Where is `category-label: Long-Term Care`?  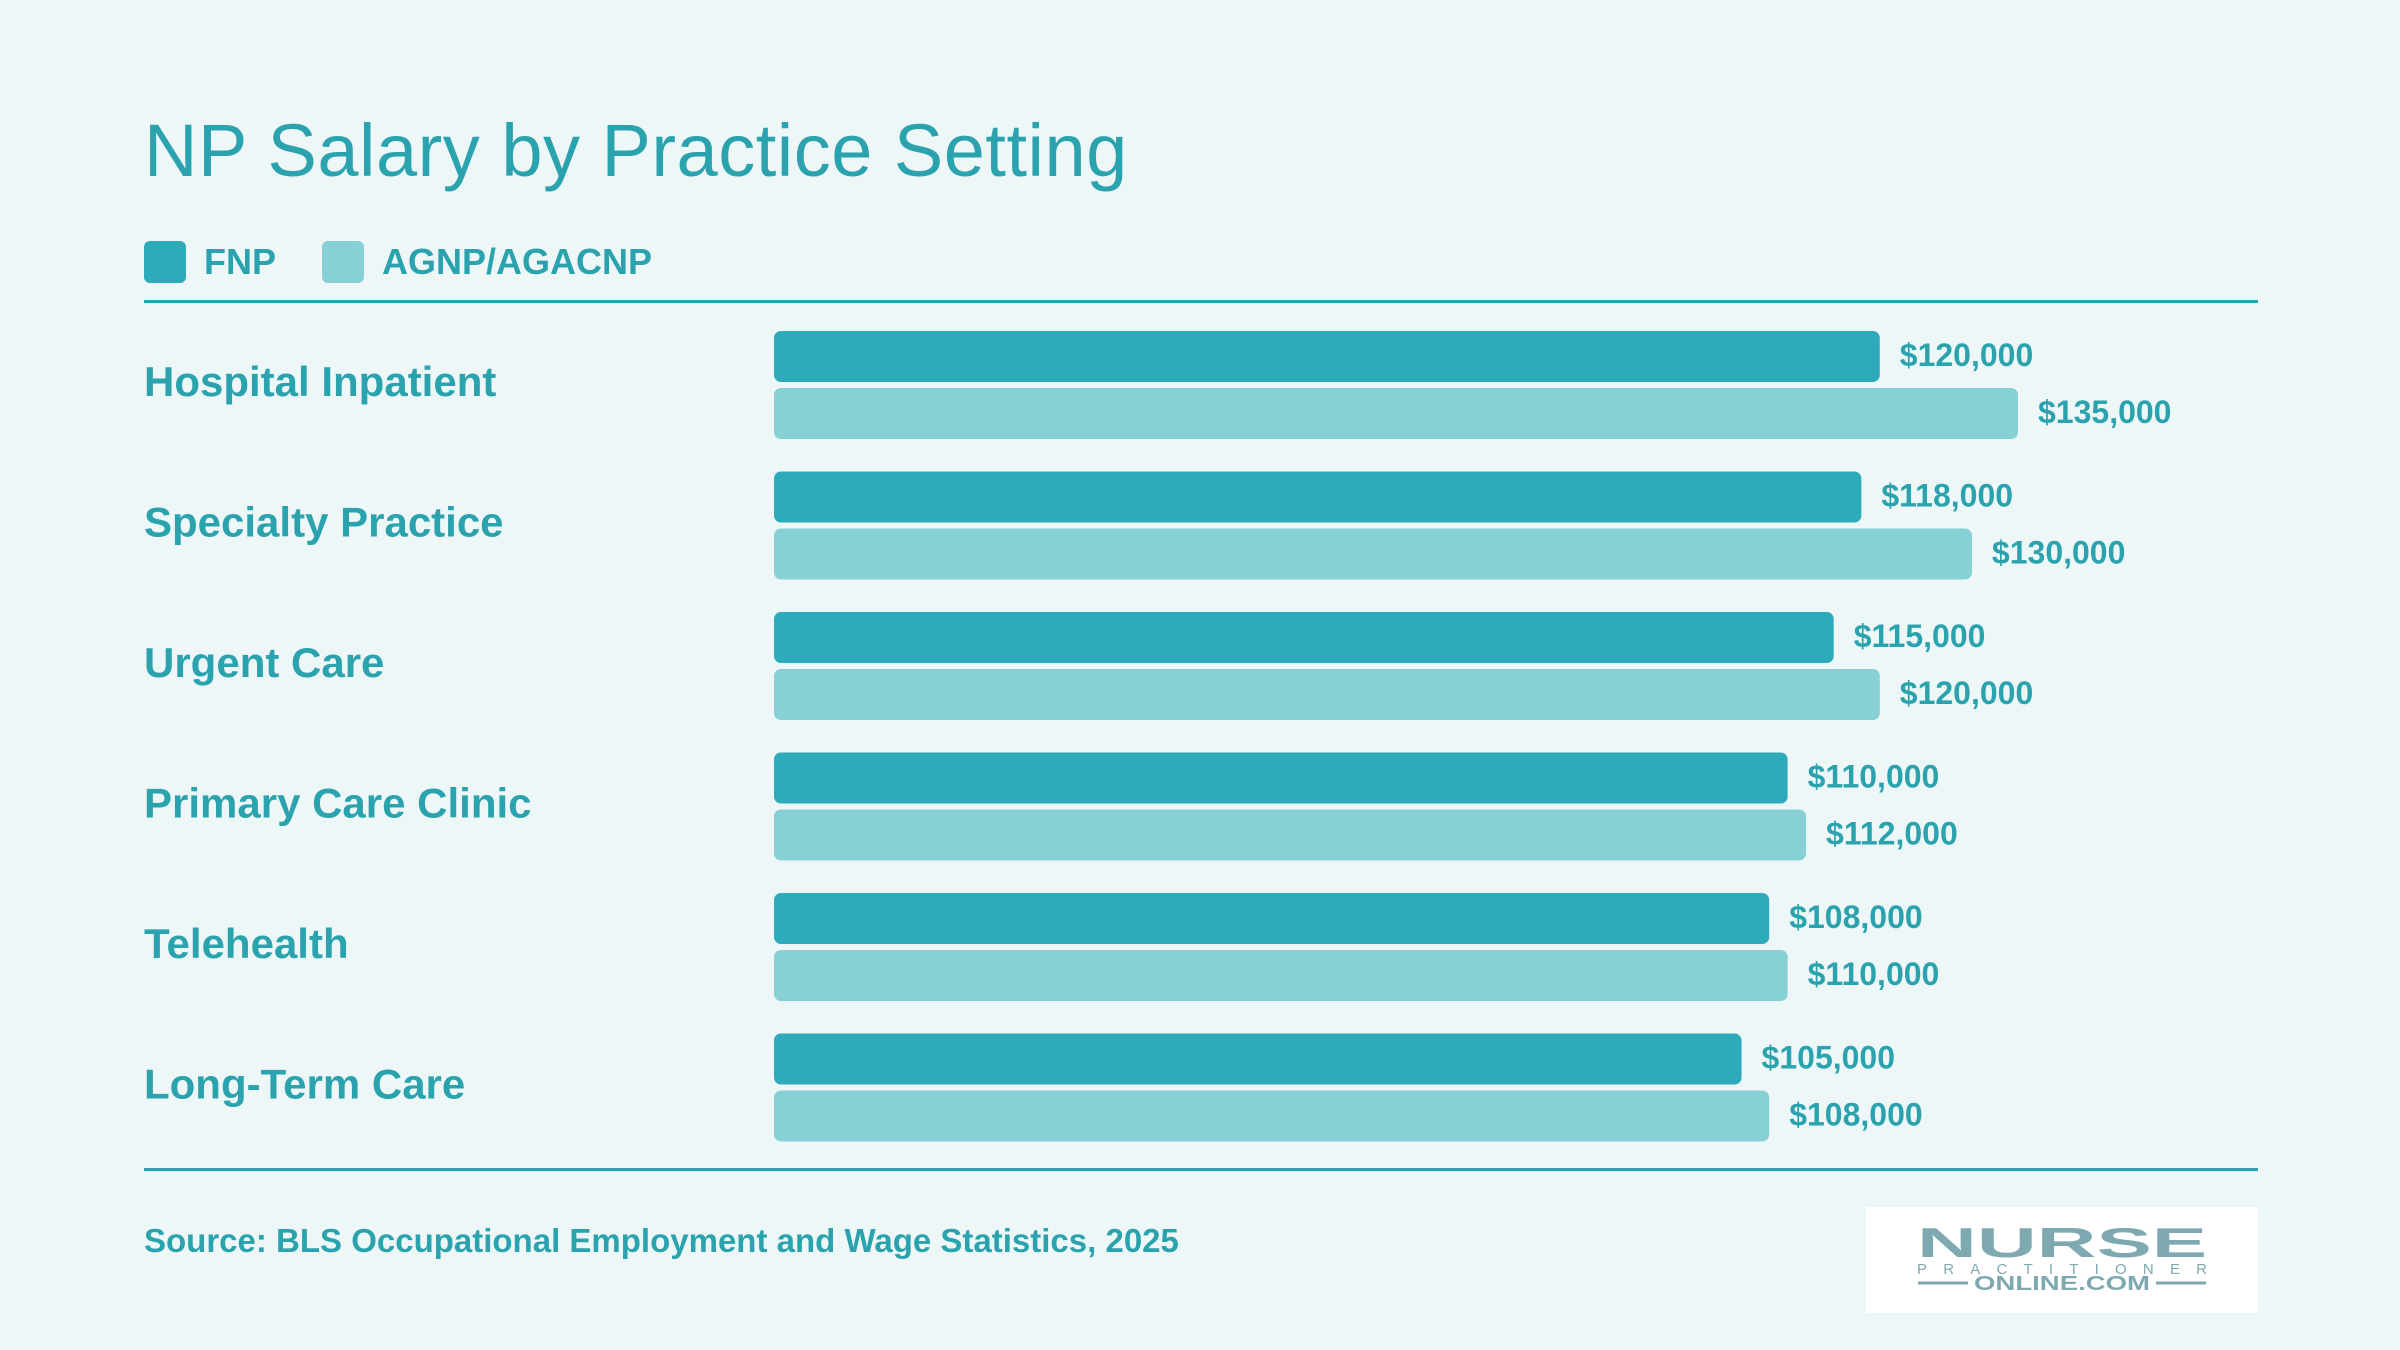 category-label: Long-Term Care is located at coordinates (304, 1084).